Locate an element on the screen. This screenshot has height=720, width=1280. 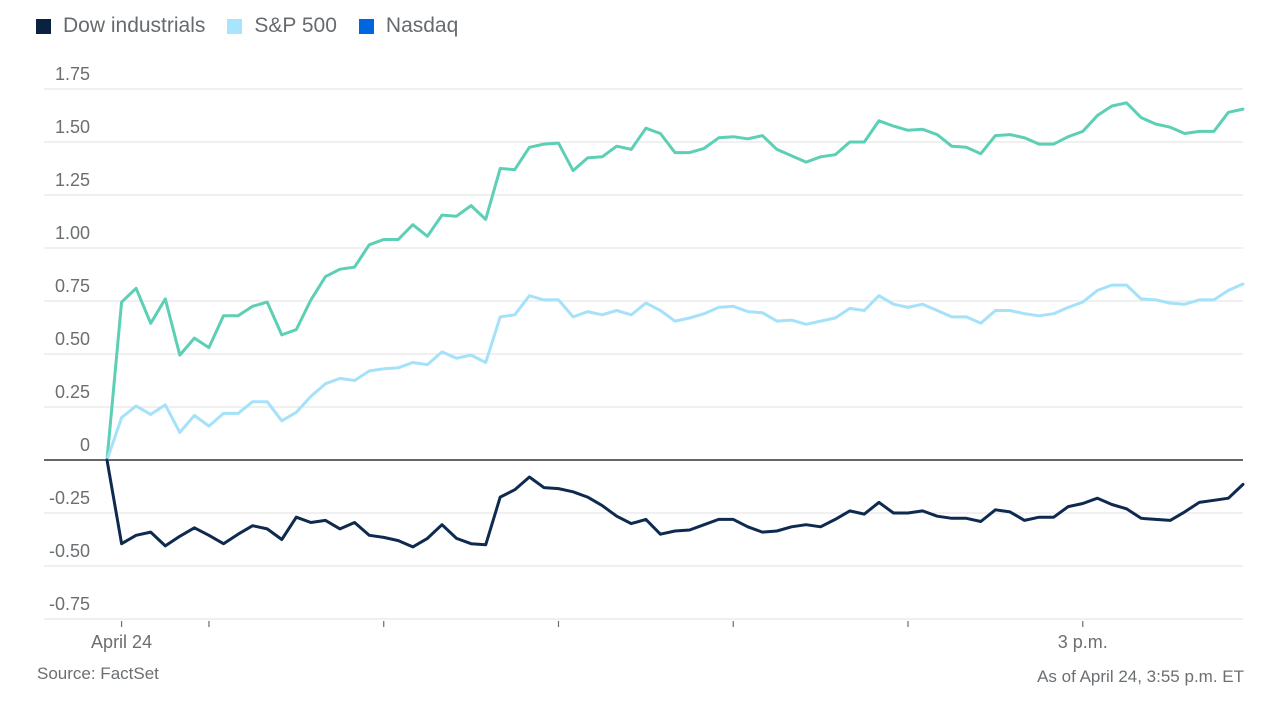
series-line-dow-industrials is located at coordinates (675, 503).